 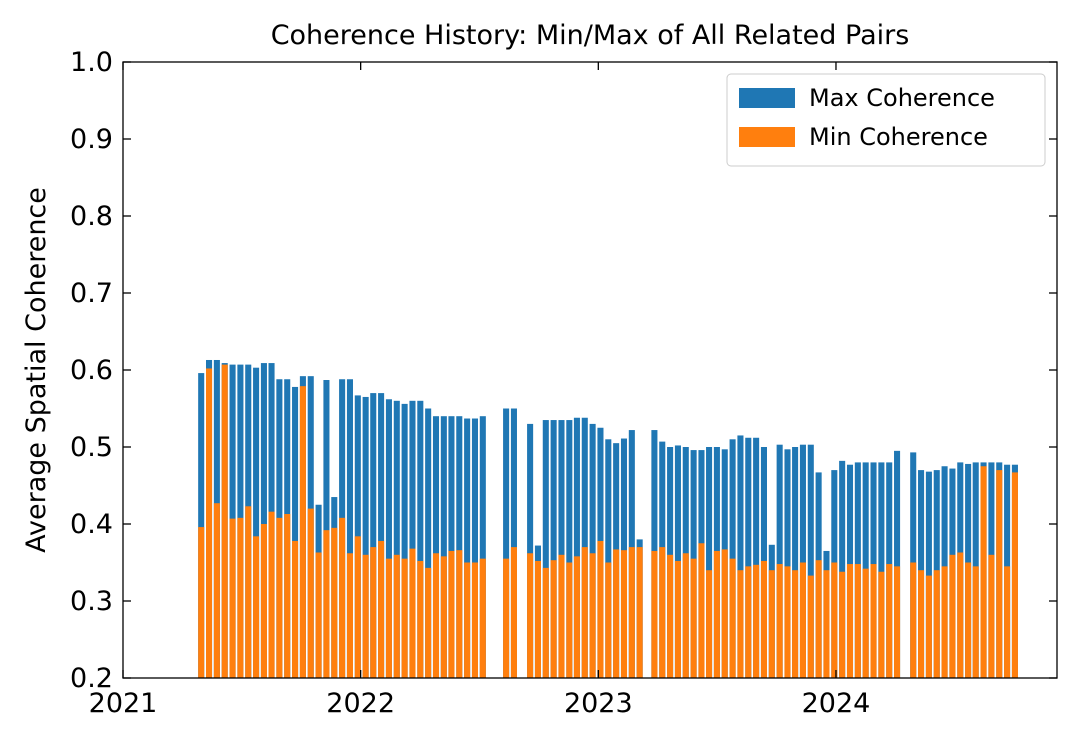 I want to click on y-tick-label: 0.5, so click(x=91, y=447).